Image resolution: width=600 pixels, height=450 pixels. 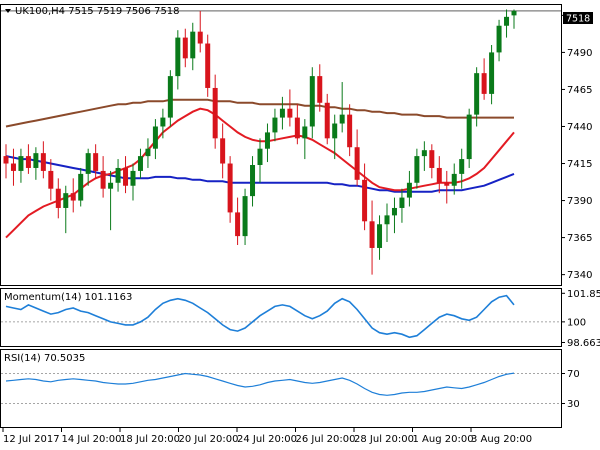 What do you see at coordinates (209, 439) in the screenshot?
I see `x-tick-label: 20 Jul 20:00` at bounding box center [209, 439].